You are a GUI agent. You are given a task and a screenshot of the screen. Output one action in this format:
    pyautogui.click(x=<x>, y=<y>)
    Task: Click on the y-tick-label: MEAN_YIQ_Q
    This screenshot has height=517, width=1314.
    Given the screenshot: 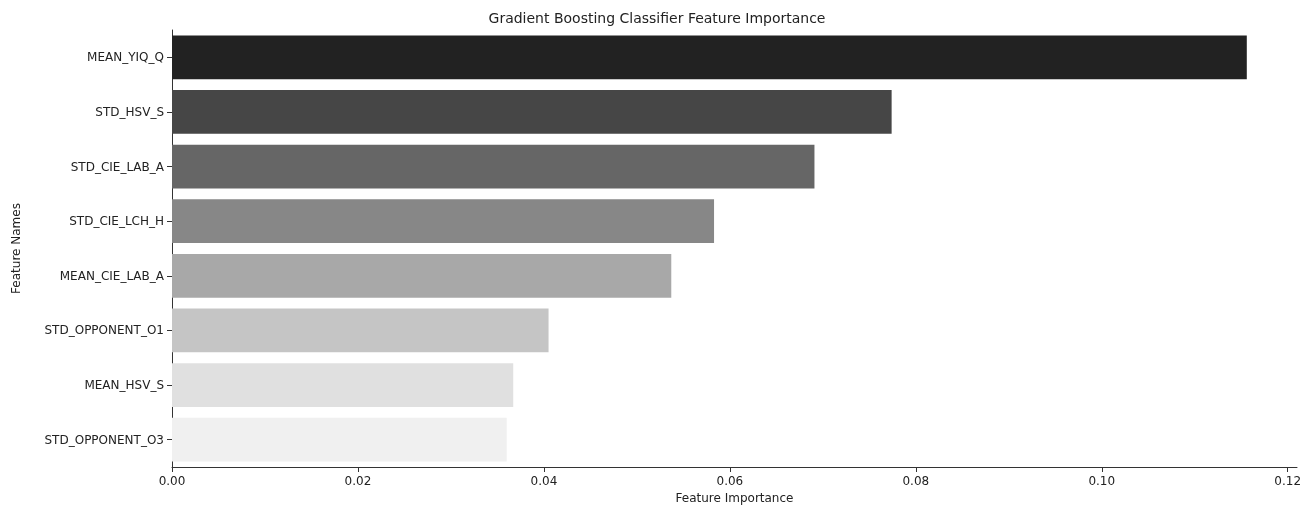 What is the action you would take?
    pyautogui.click(x=125, y=57)
    